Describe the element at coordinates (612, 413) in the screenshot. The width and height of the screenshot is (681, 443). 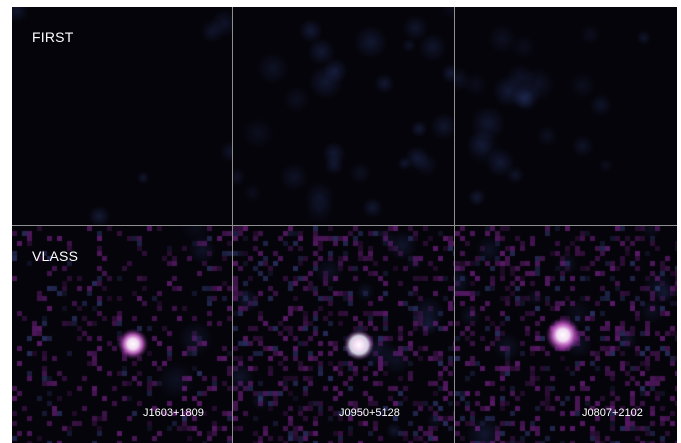
I see `source-label-3: J0807+2102` at that location.